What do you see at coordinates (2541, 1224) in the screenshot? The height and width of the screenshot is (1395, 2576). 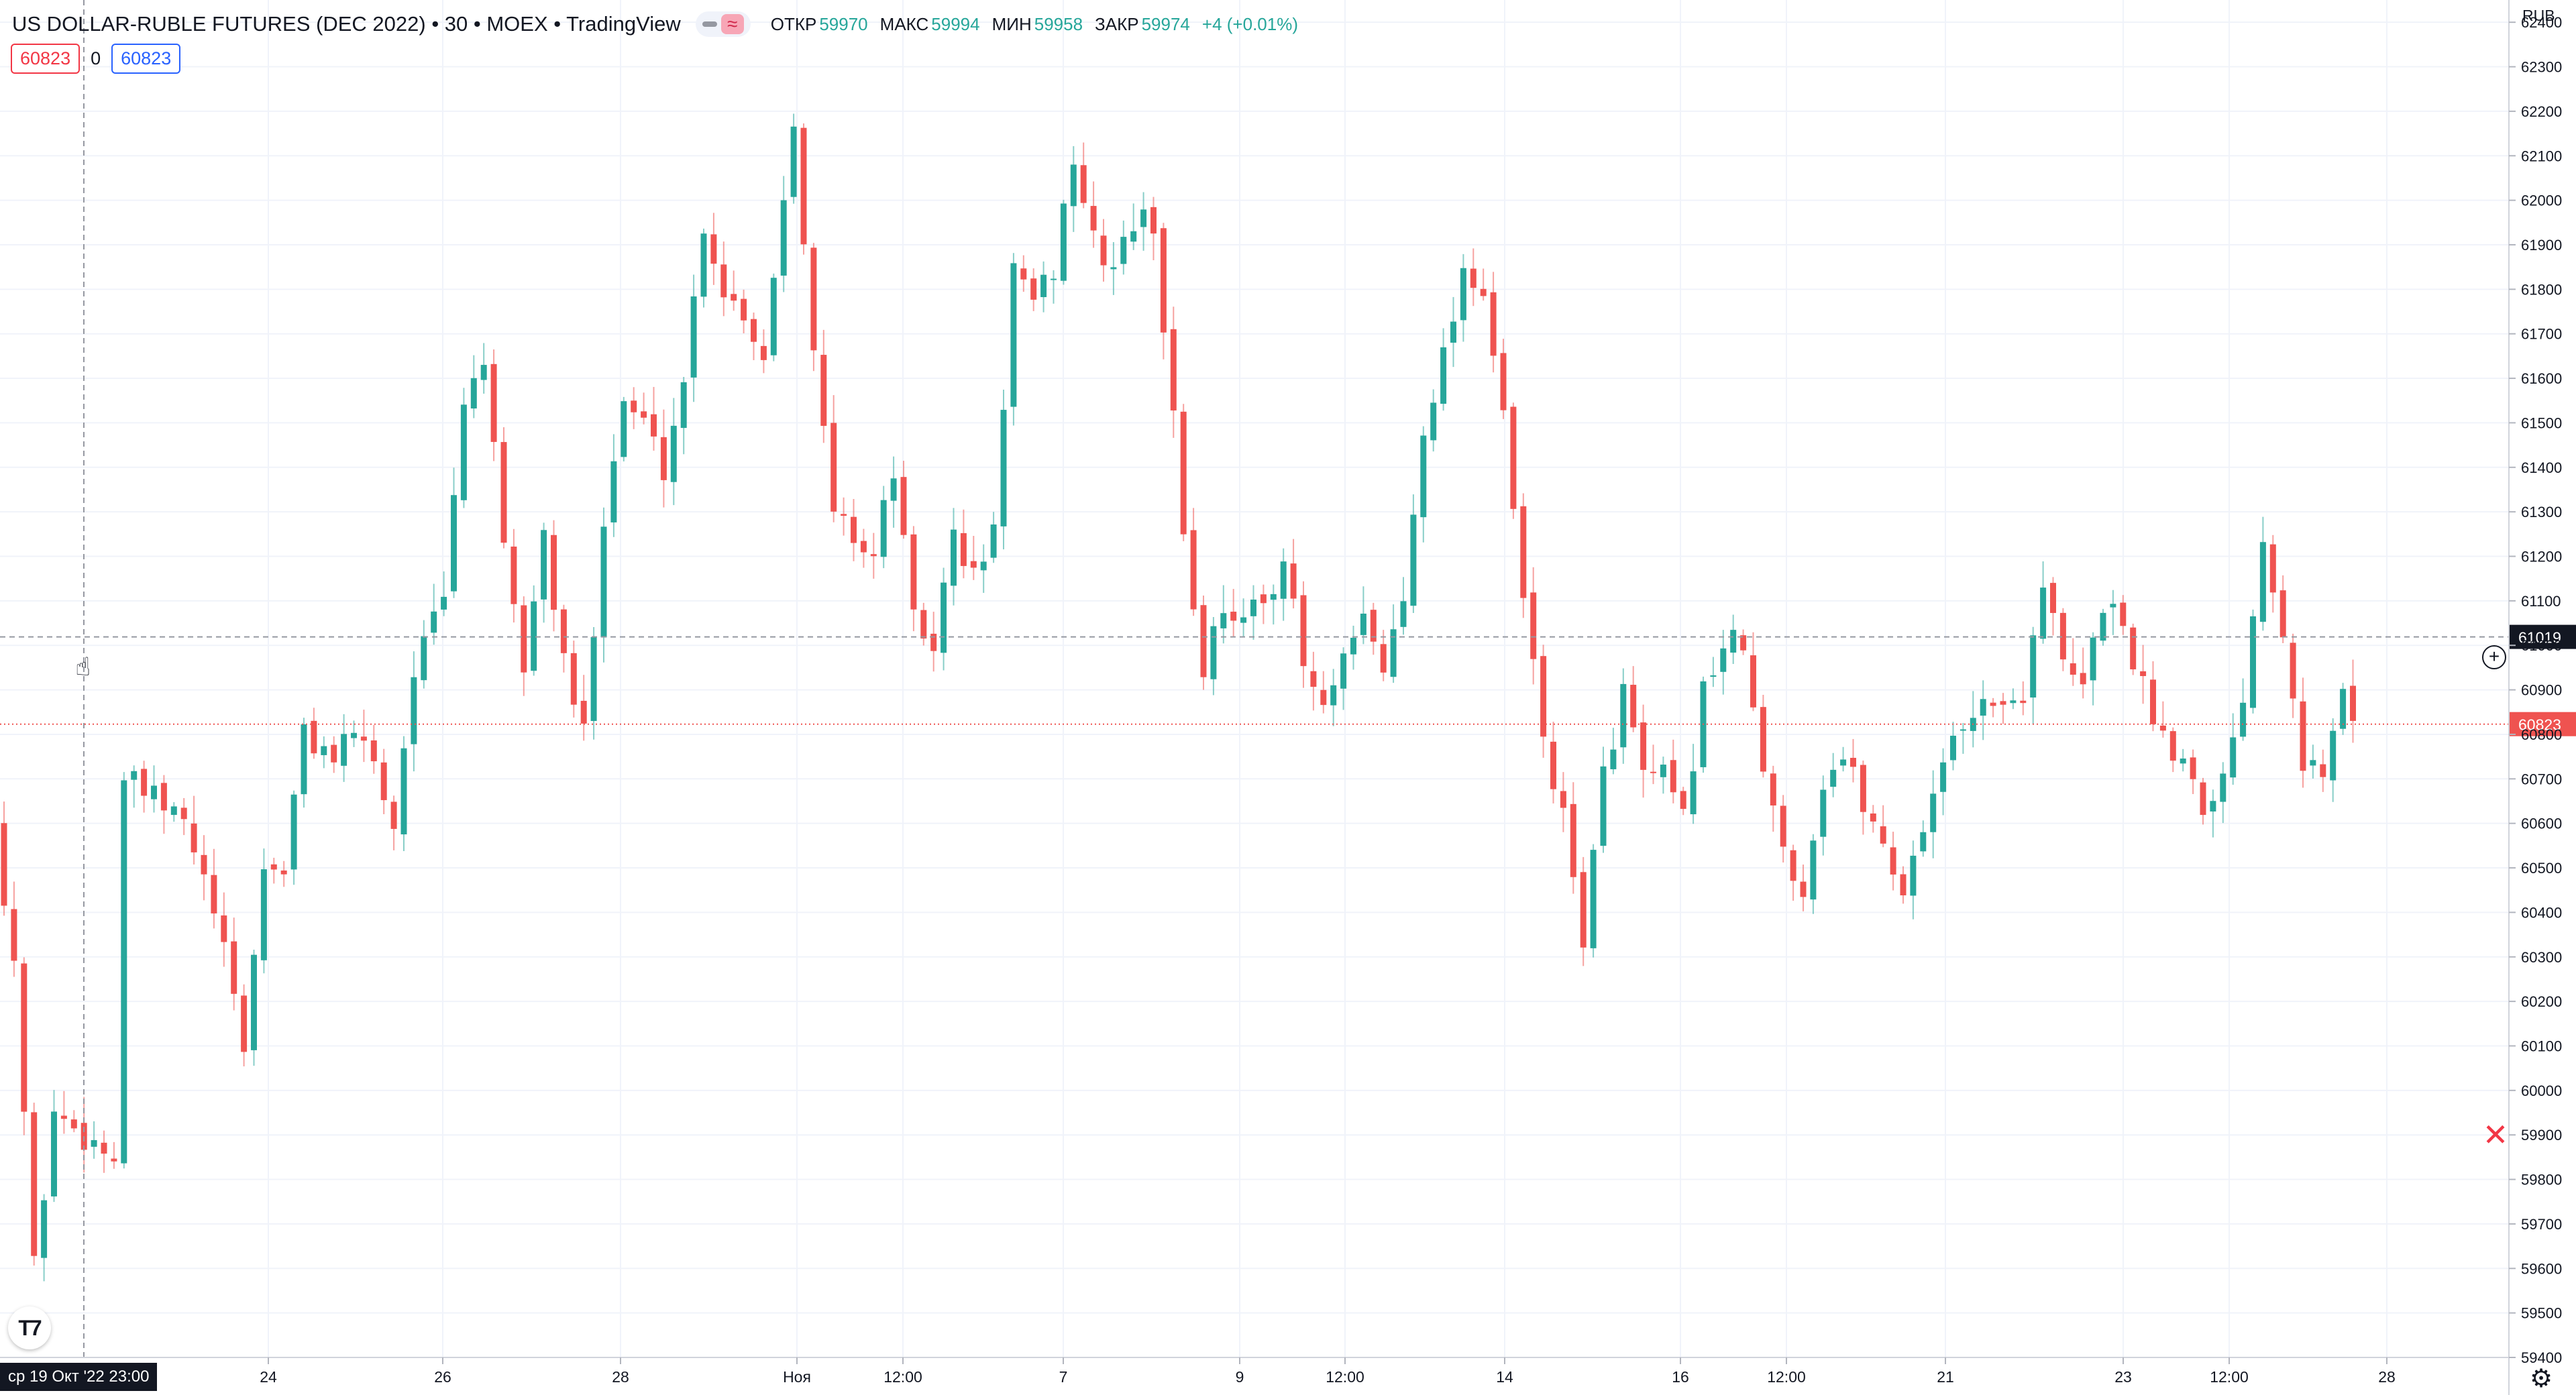 I see `price-tick-label: 59700` at bounding box center [2541, 1224].